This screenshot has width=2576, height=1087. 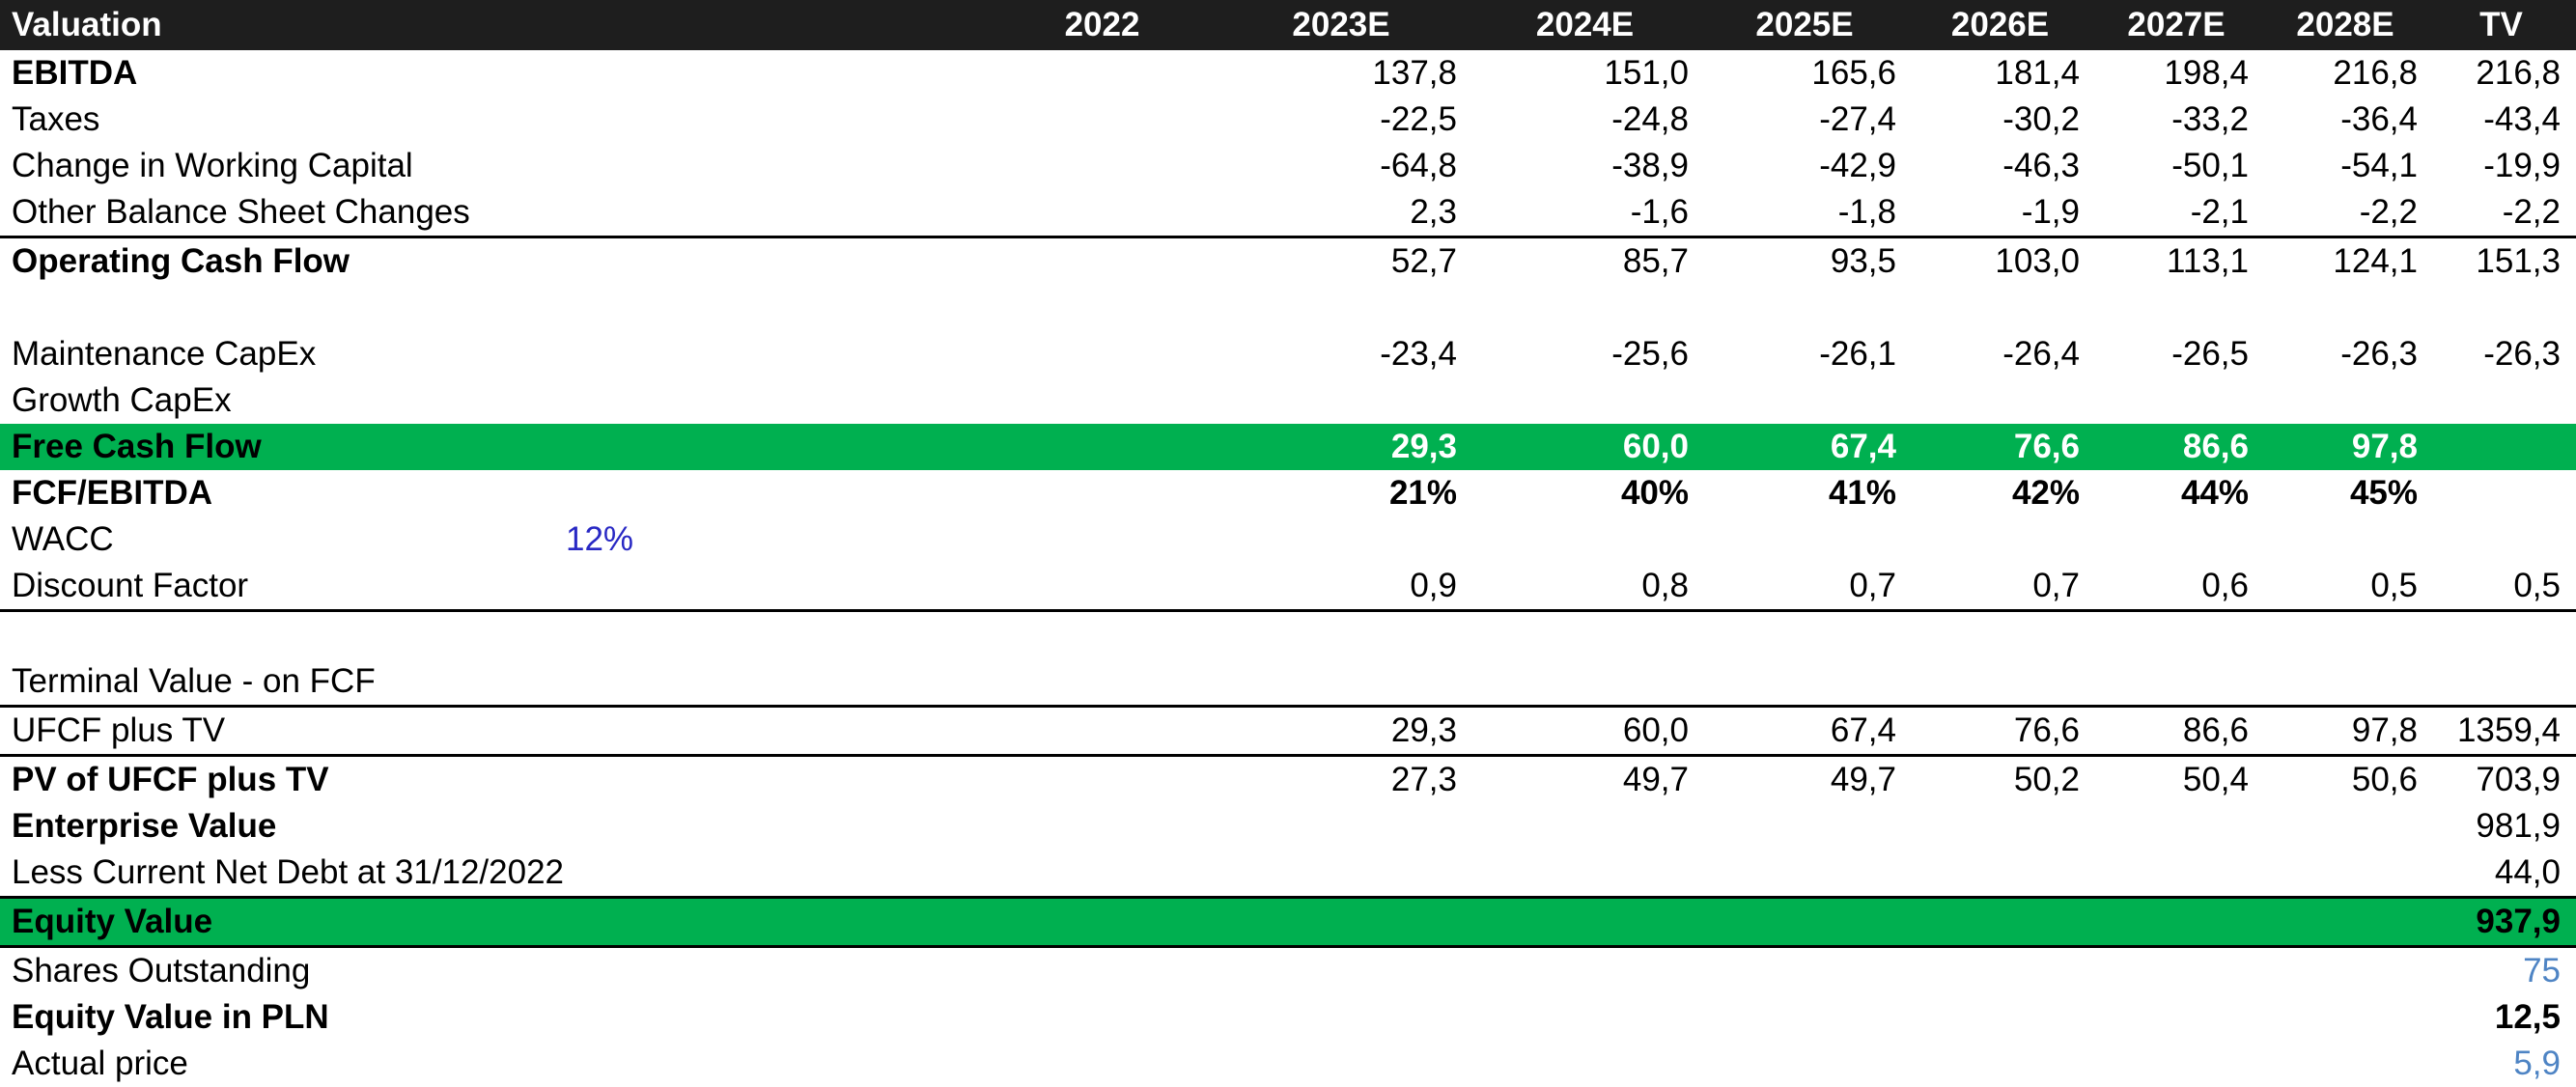 What do you see at coordinates (1105, 587) in the screenshot?
I see `cell-discount-factor-2022` at bounding box center [1105, 587].